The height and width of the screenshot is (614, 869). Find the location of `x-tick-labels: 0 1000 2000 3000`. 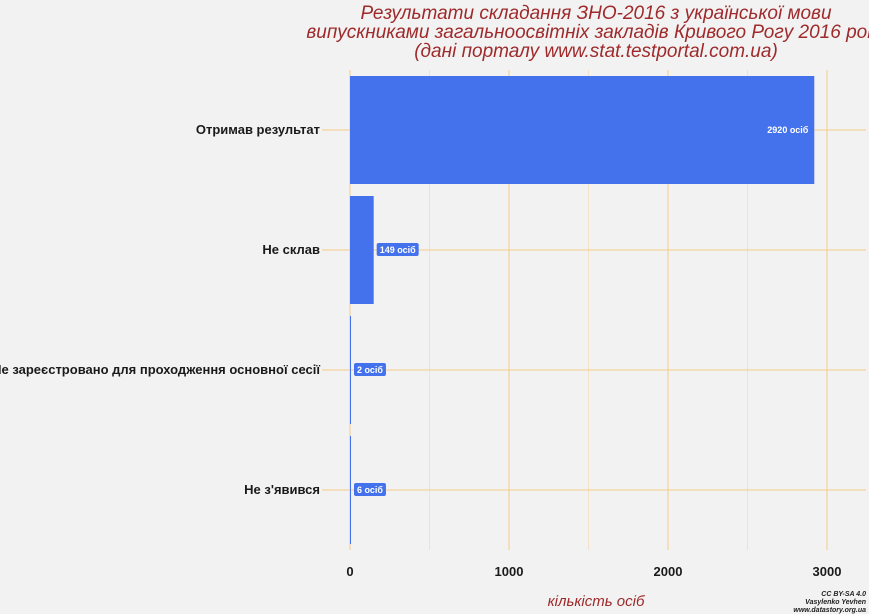

x-tick-labels: 0 1000 2000 3000 is located at coordinates (593, 571).